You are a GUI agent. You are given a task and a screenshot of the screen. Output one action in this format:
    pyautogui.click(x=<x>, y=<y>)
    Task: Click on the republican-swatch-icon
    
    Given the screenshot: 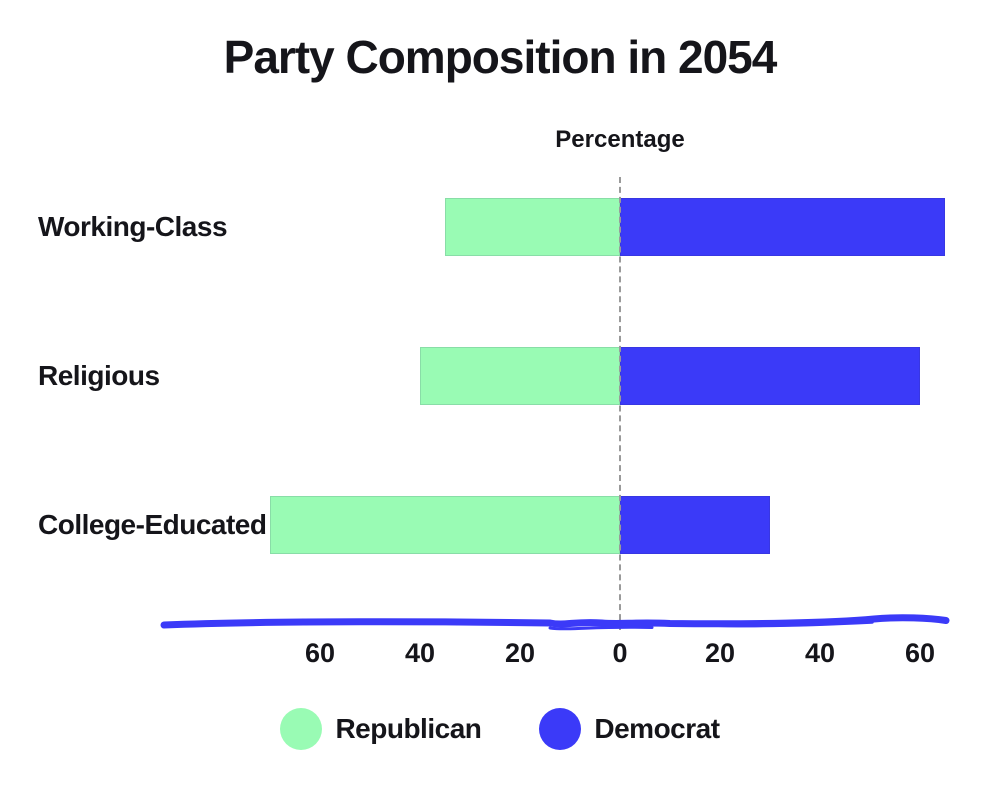 What is the action you would take?
    pyautogui.click(x=301, y=729)
    